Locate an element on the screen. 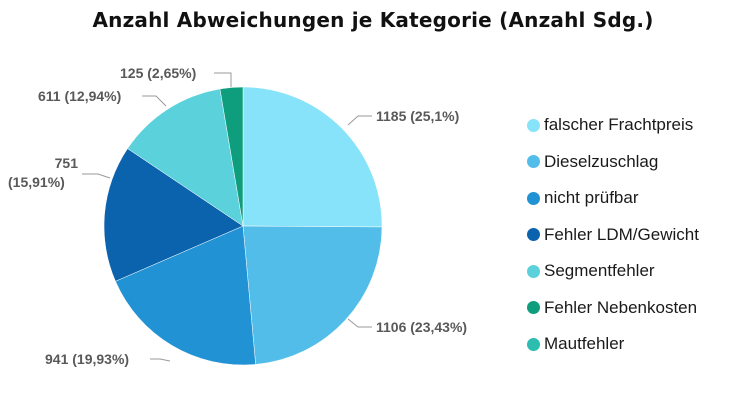  legend-item-nicht-pruefbar: nicht prüfbar is located at coordinates (613, 198).